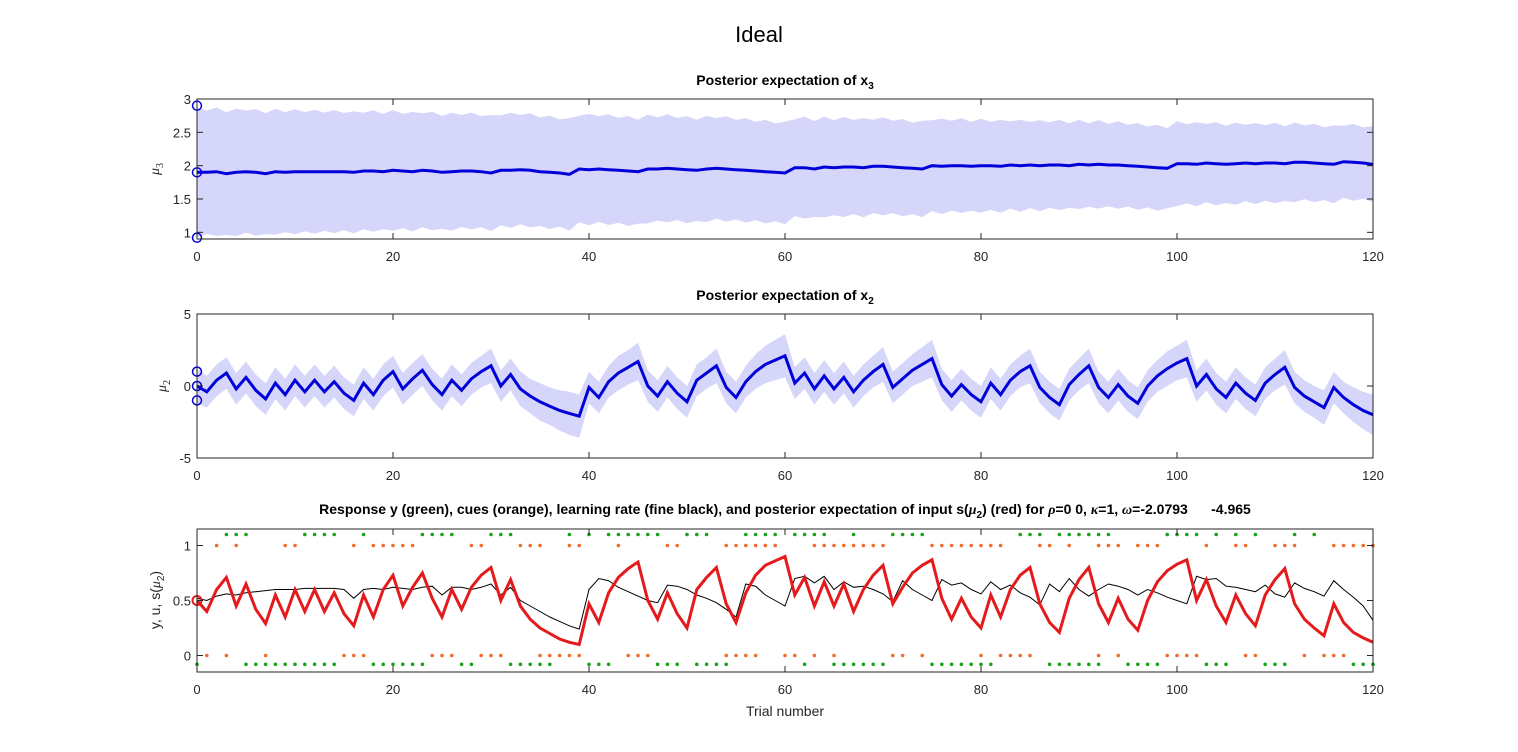 The width and height of the screenshot is (1518, 752). I want to click on panel-response-x-tick-label: 120, so click(1373, 689).